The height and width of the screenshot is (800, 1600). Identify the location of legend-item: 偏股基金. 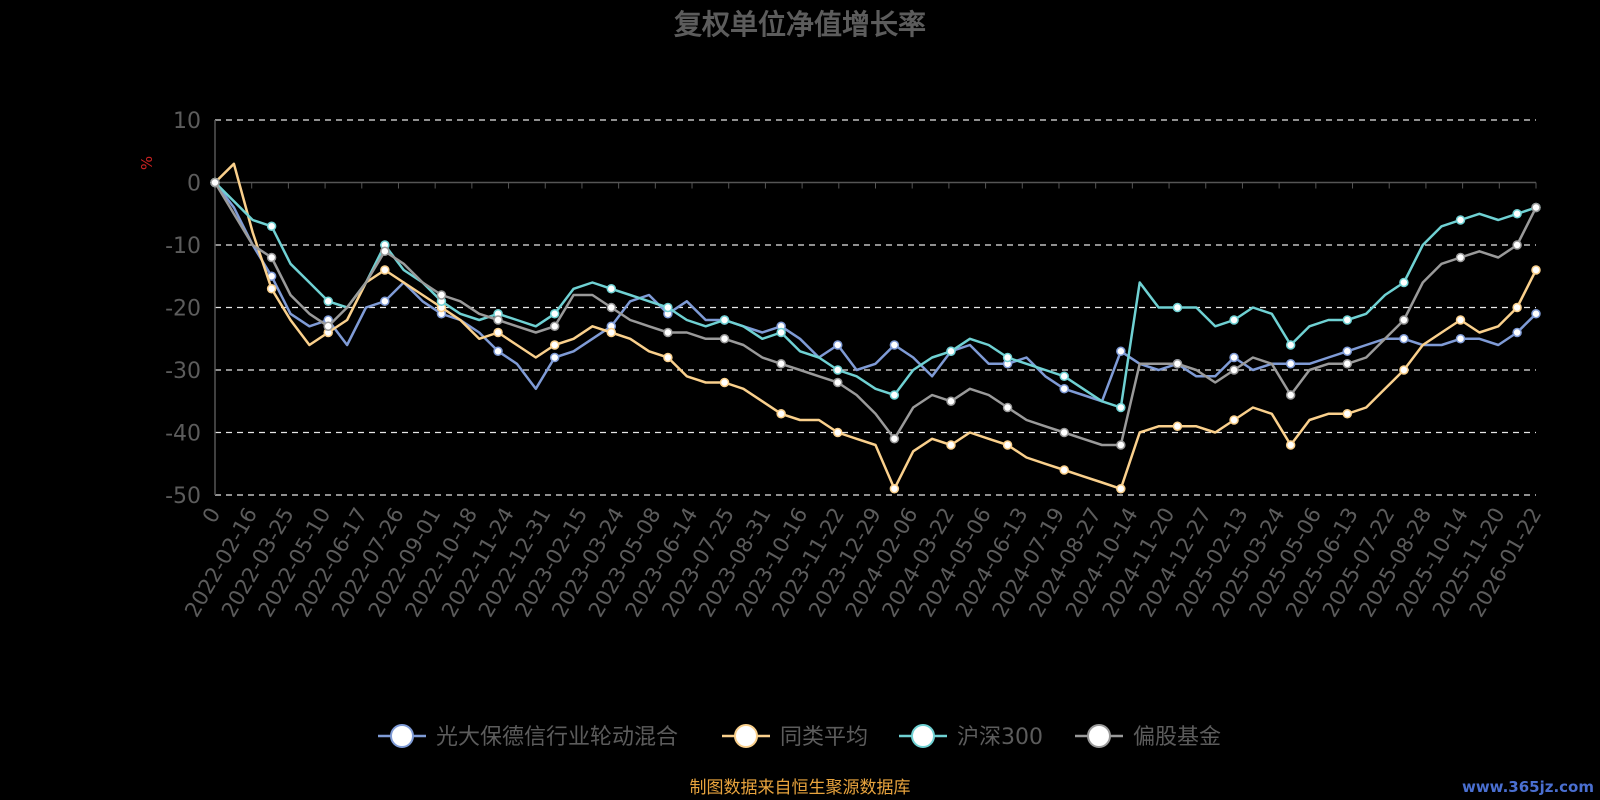
(1148, 737).